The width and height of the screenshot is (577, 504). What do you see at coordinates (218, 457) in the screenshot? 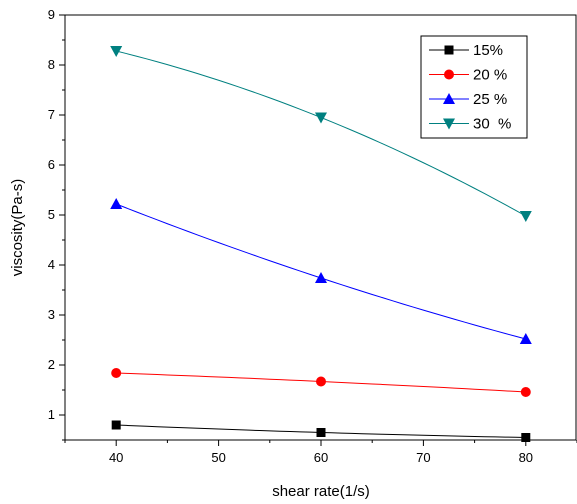
I see `x-tick-label: 50` at bounding box center [218, 457].